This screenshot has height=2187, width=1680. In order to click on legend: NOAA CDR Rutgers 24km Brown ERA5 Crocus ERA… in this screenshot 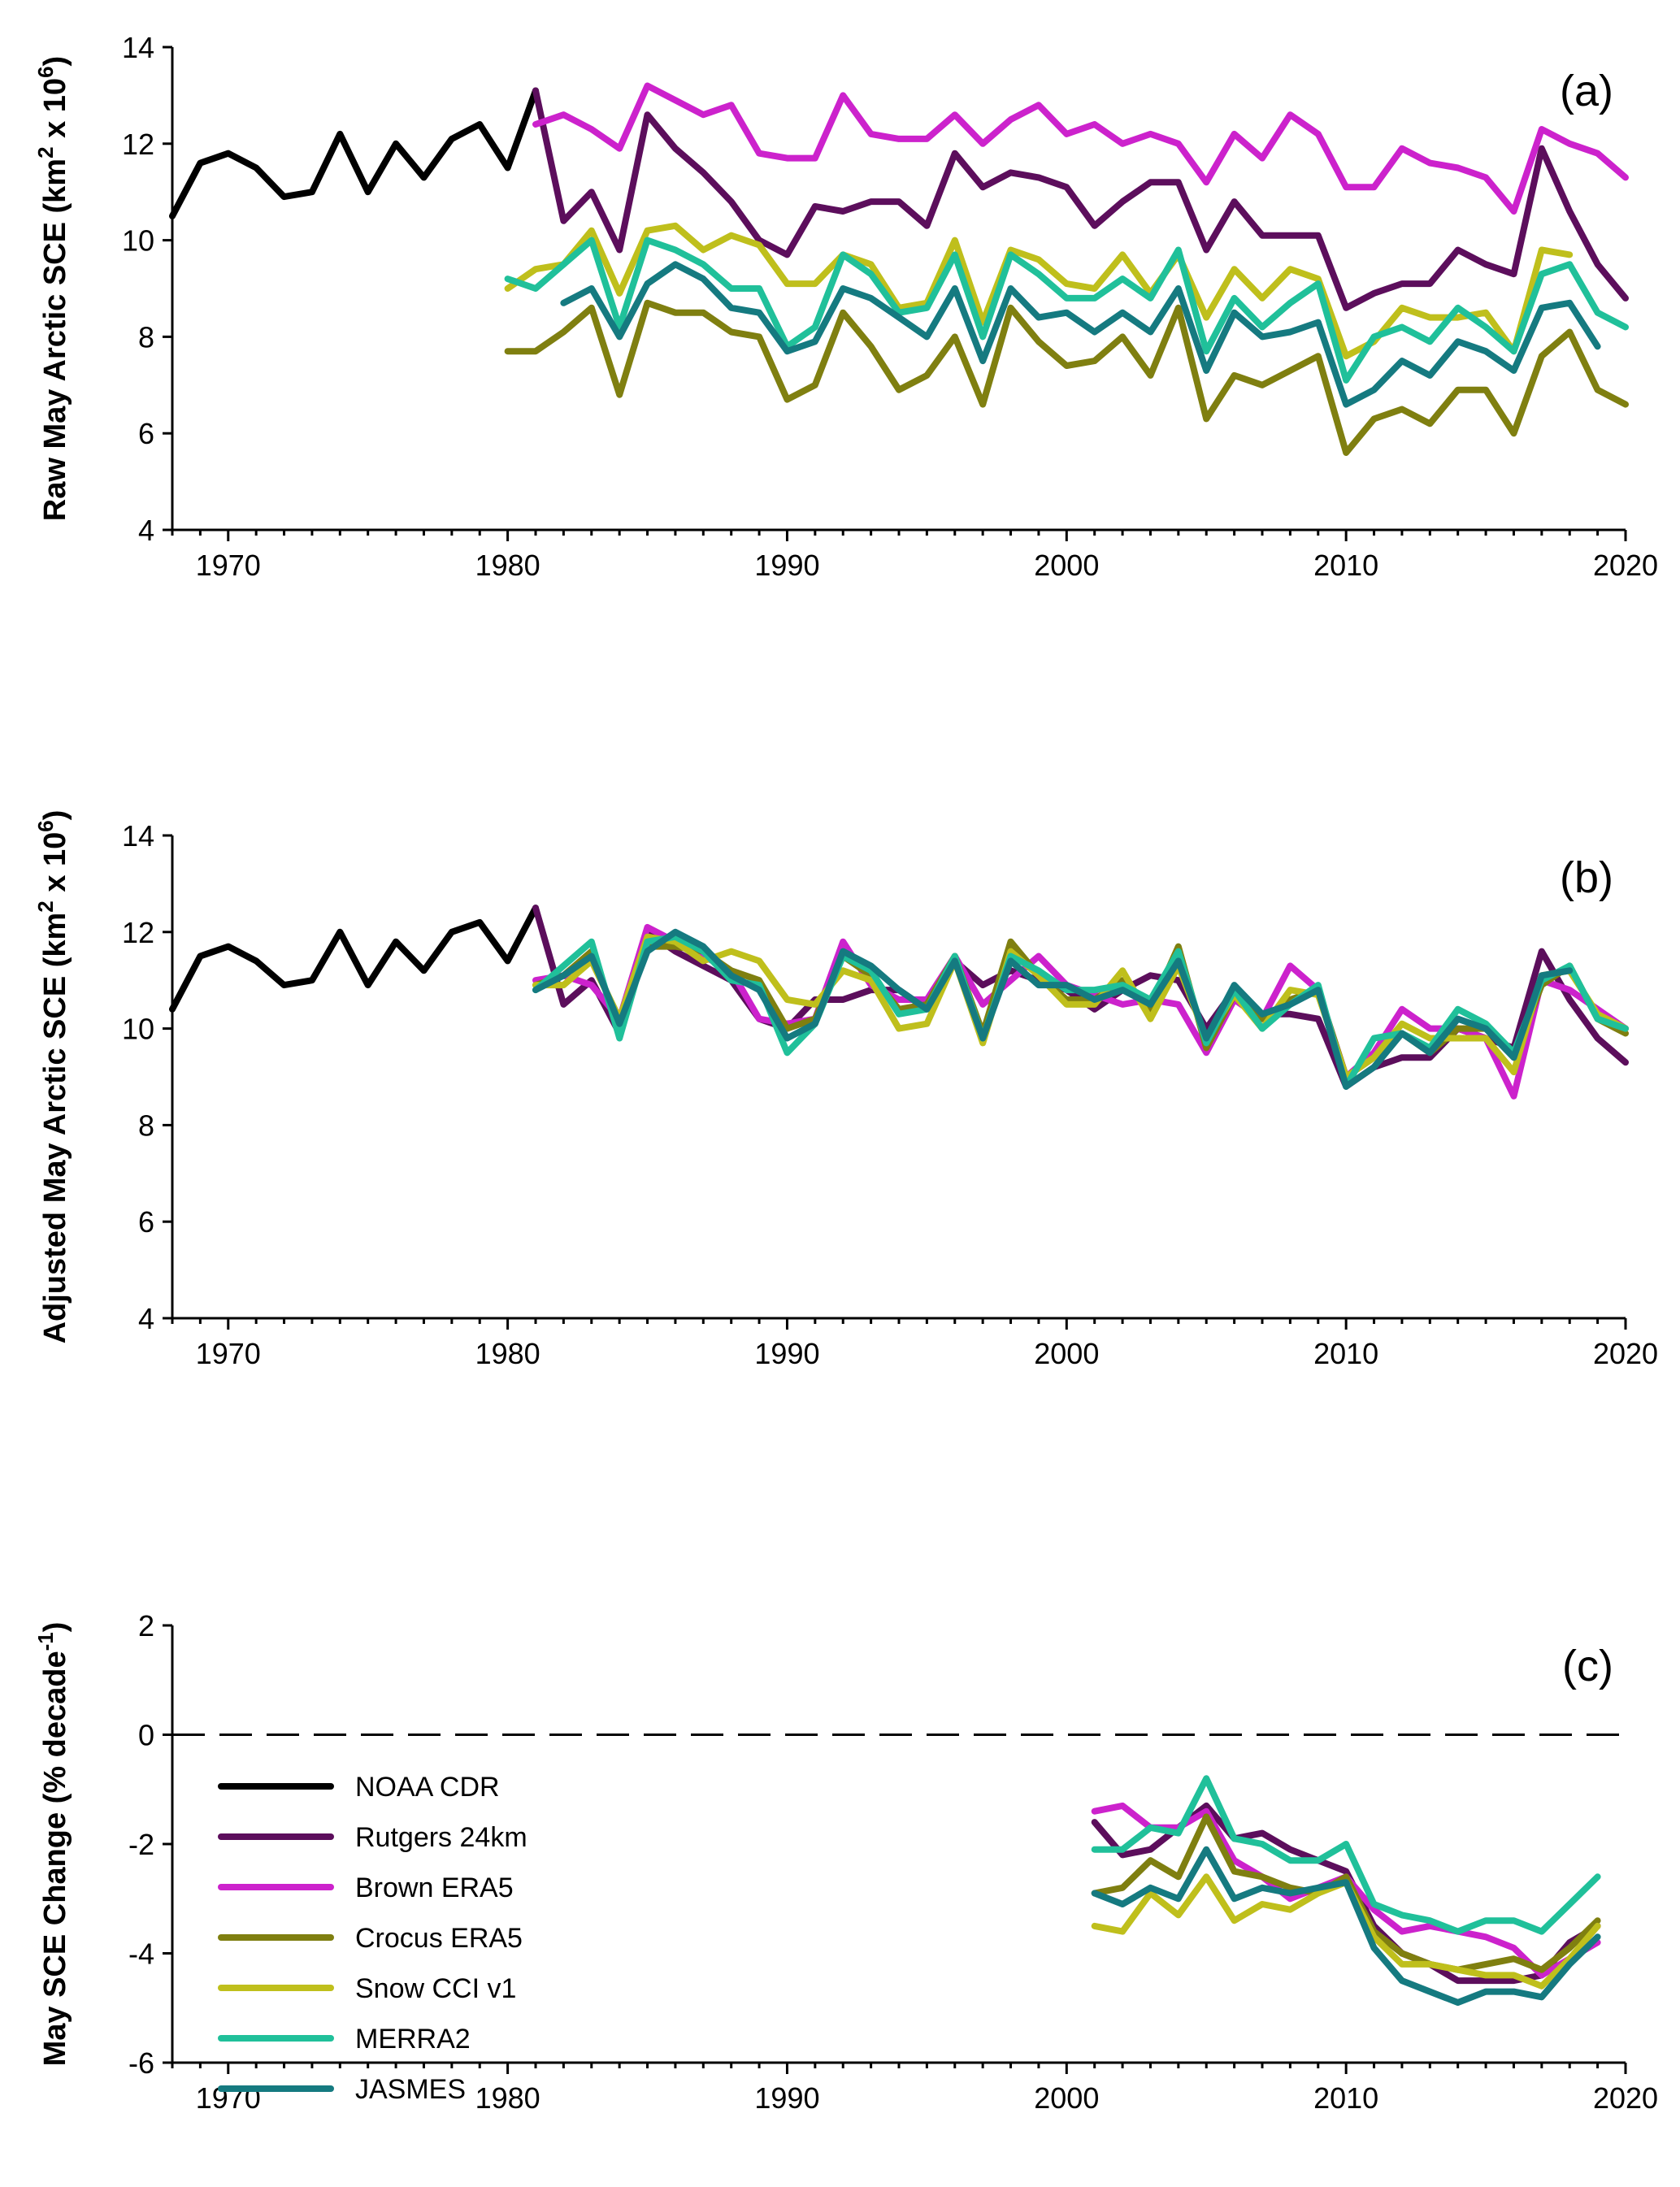, I will do `click(372, 1938)`.